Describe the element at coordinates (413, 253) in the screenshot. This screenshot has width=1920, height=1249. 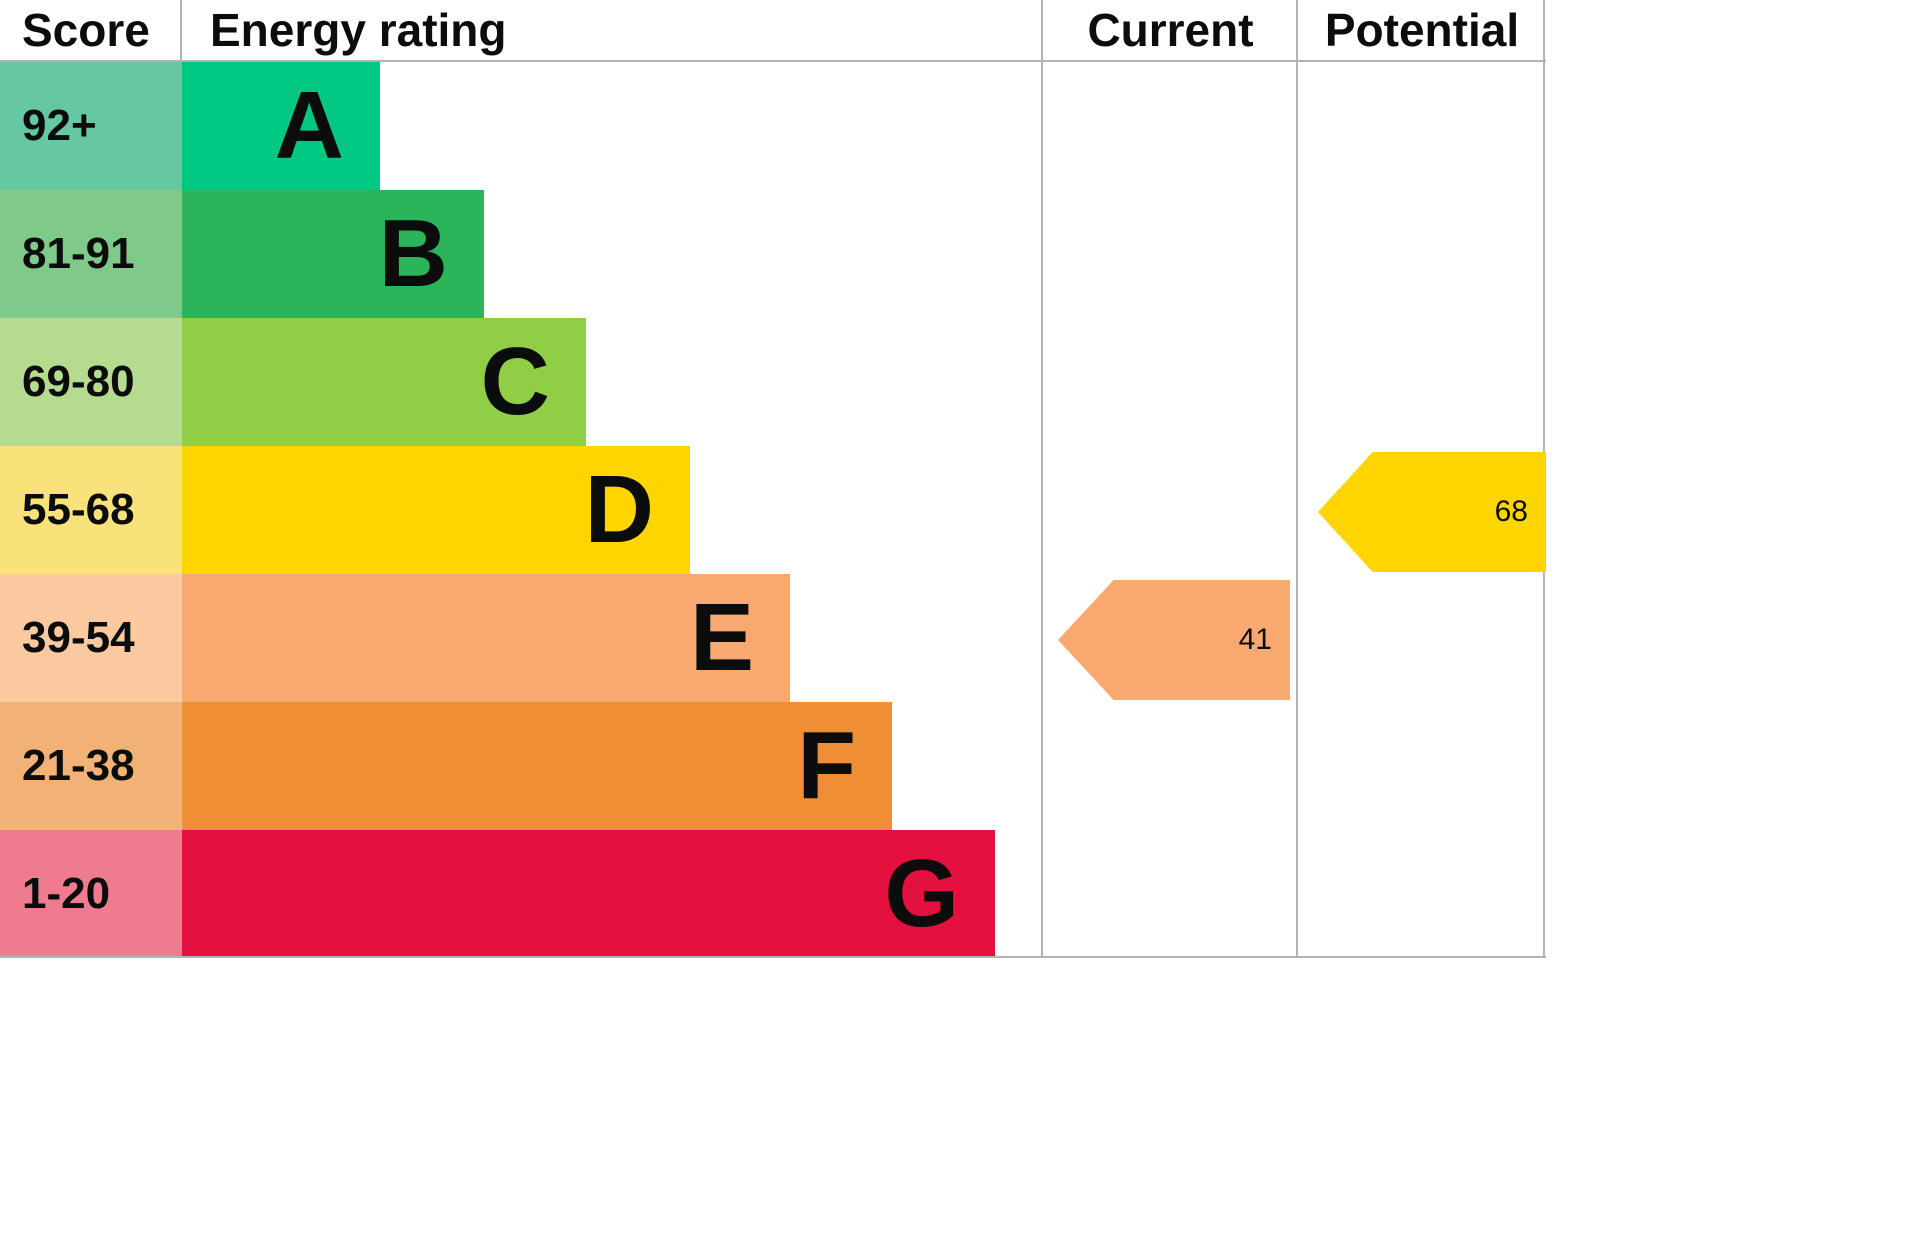
I see `band-letter: B` at that location.